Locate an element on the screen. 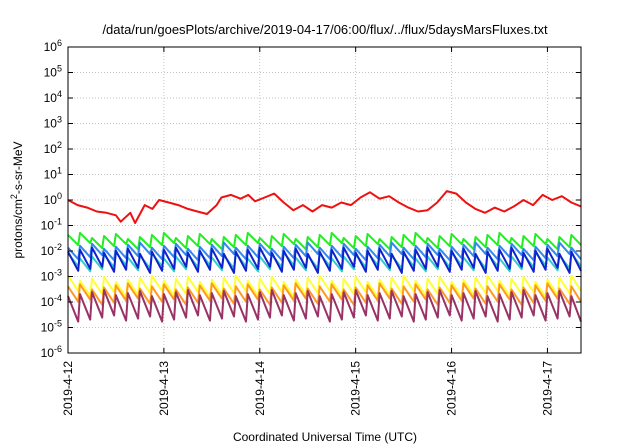 Image resolution: width=640 pixels, height=448 pixels. y-tick-label: 10⁵ is located at coordinates (53, 72).